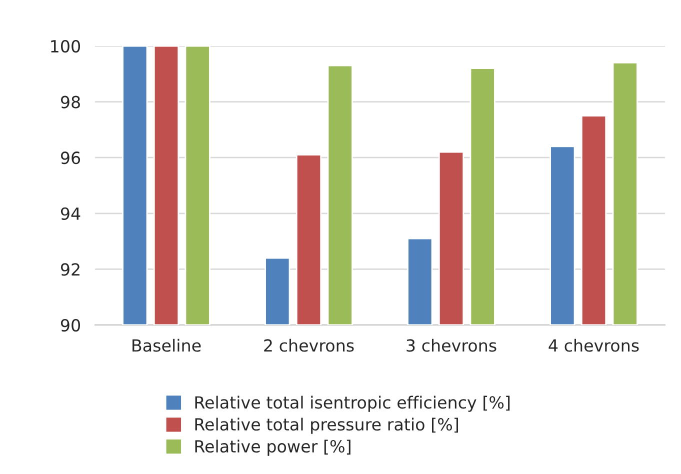 The width and height of the screenshot is (681, 474). Describe the element at coordinates (309, 345) in the screenshot. I see `x-tick-label: 2 chevrons` at that location.